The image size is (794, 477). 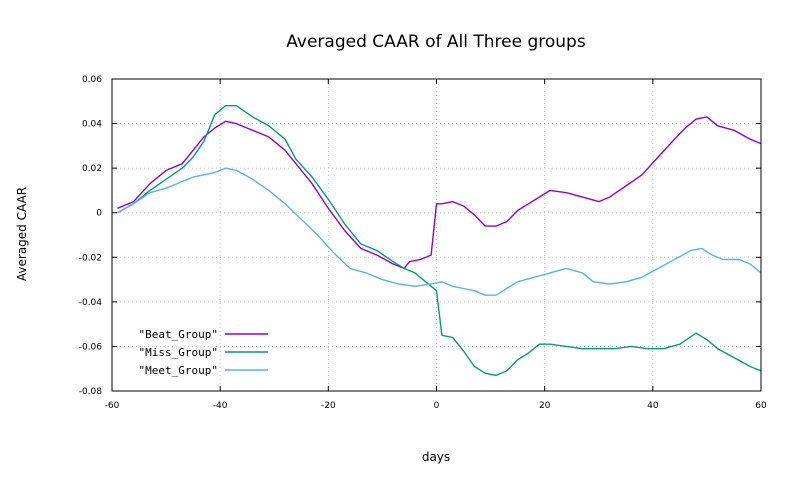 I want to click on y-tick-label: -0.04, so click(x=91, y=303).